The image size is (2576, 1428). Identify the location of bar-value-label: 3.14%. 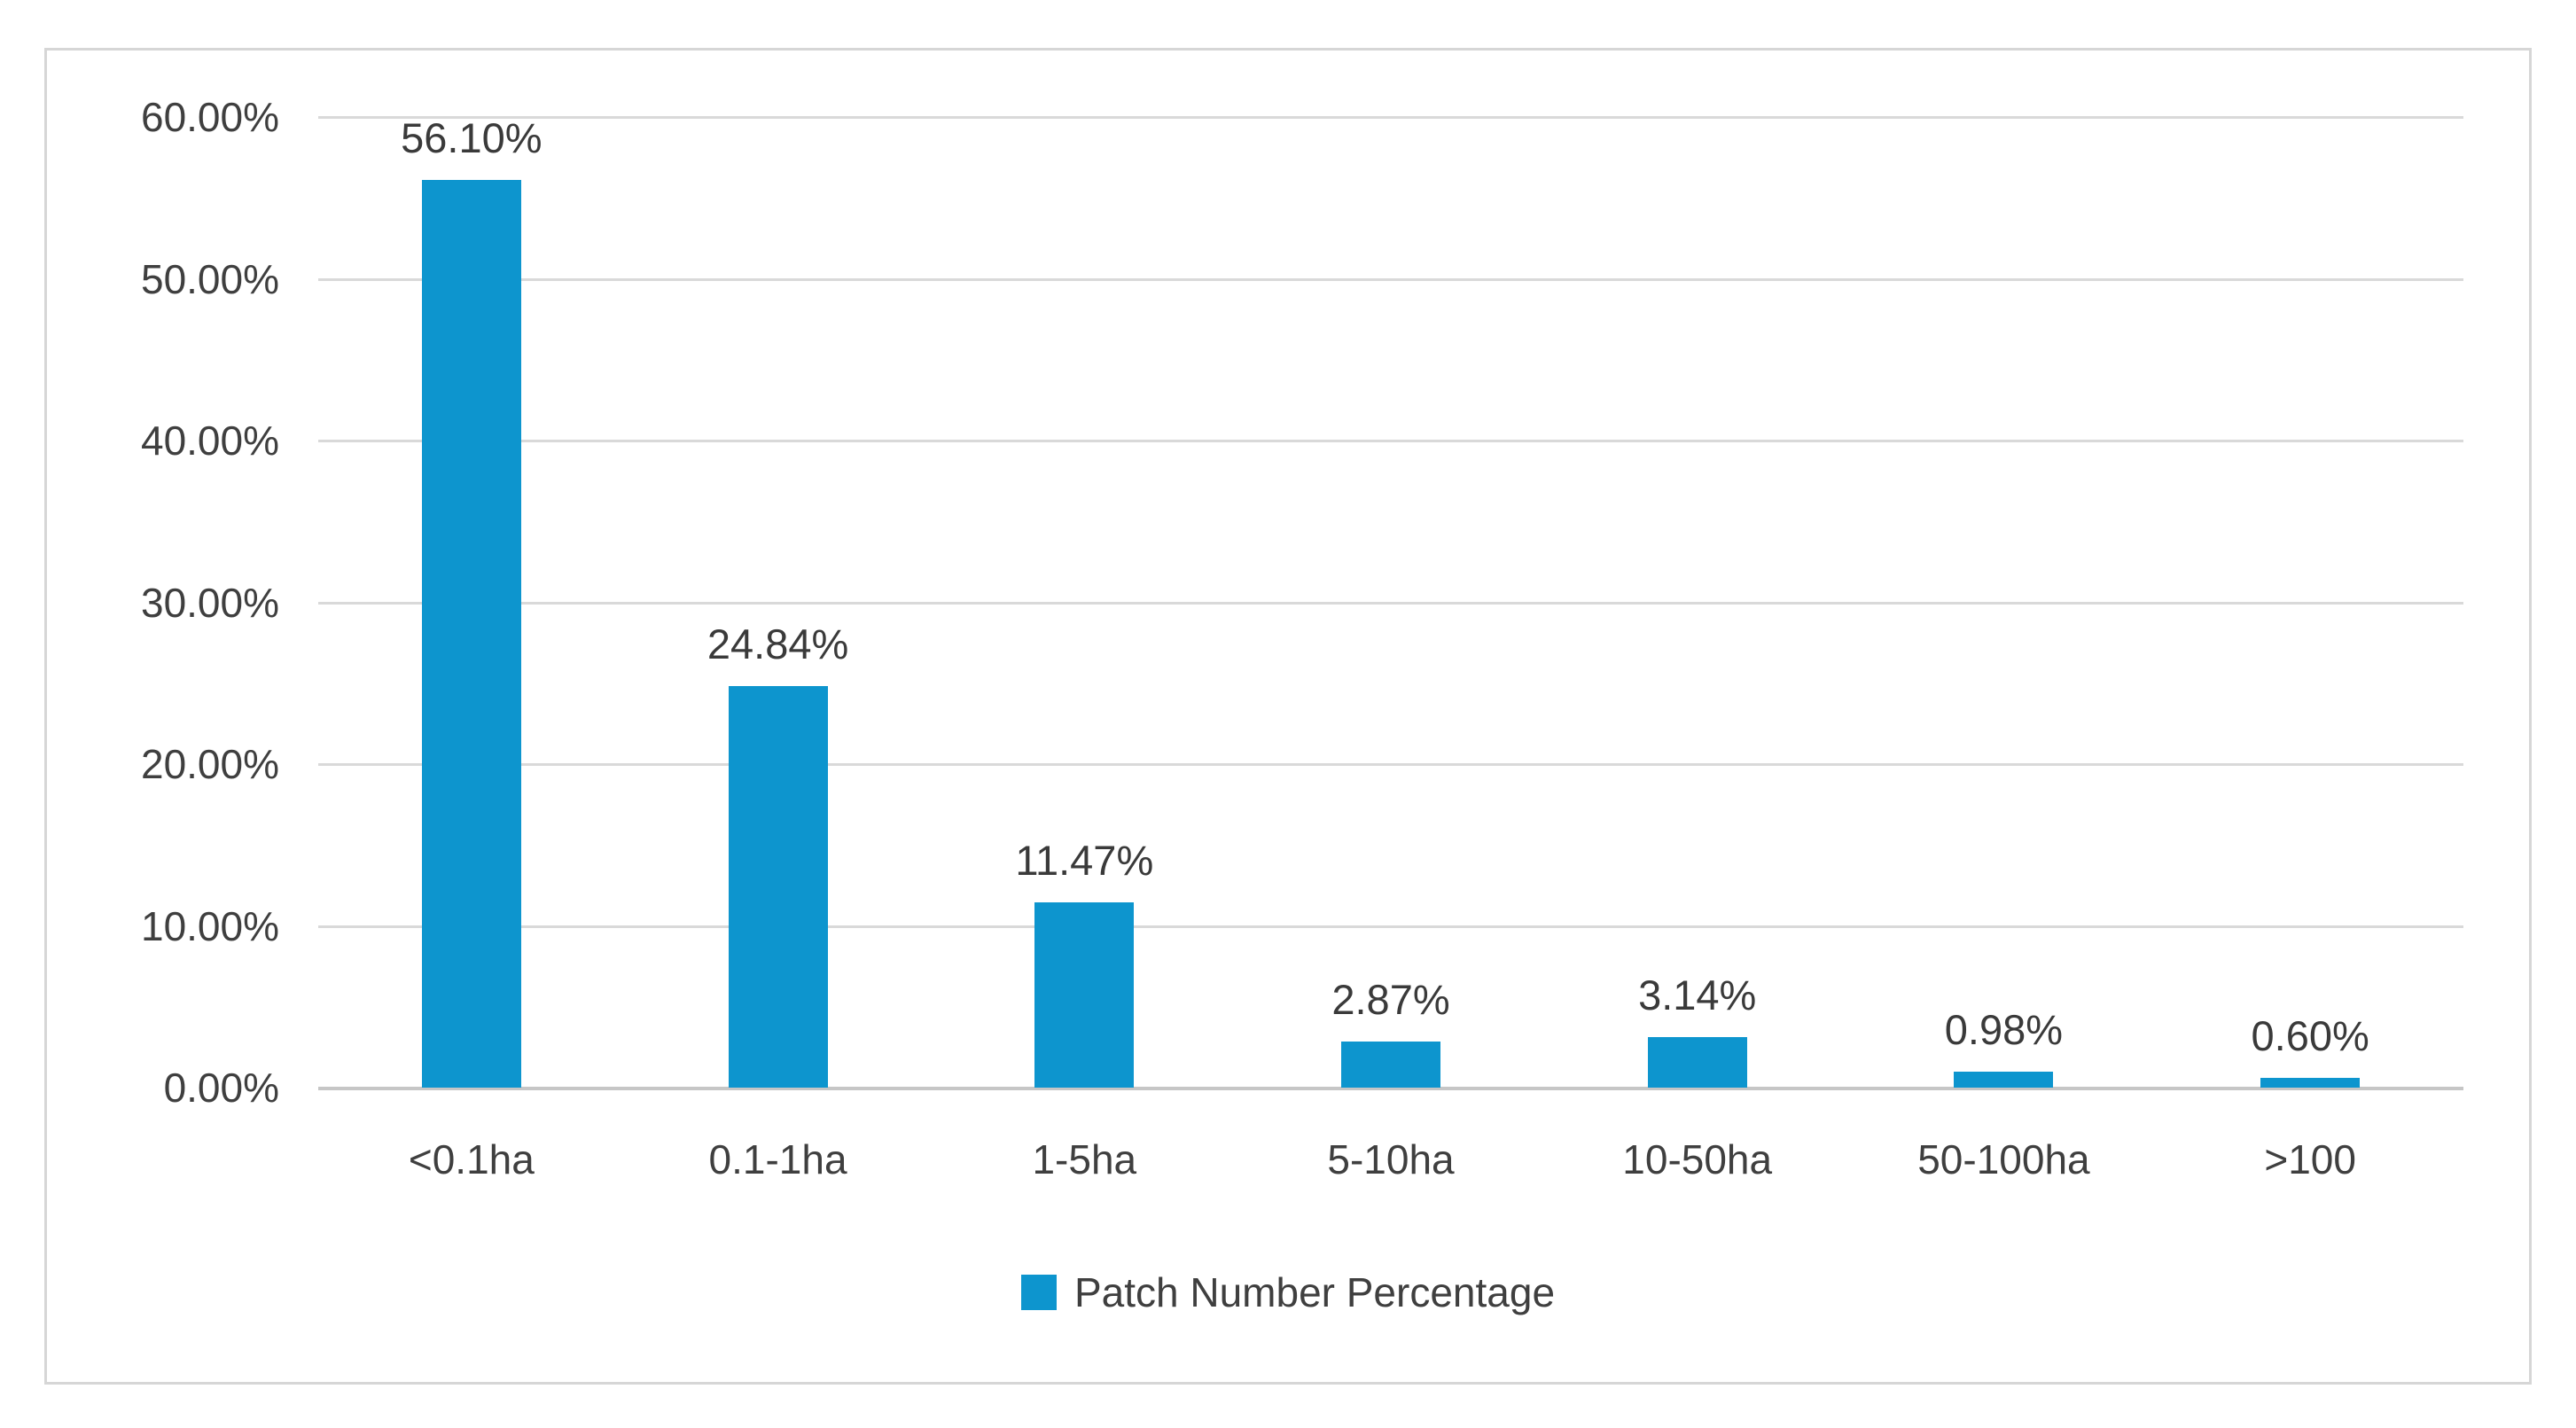
(1697, 994).